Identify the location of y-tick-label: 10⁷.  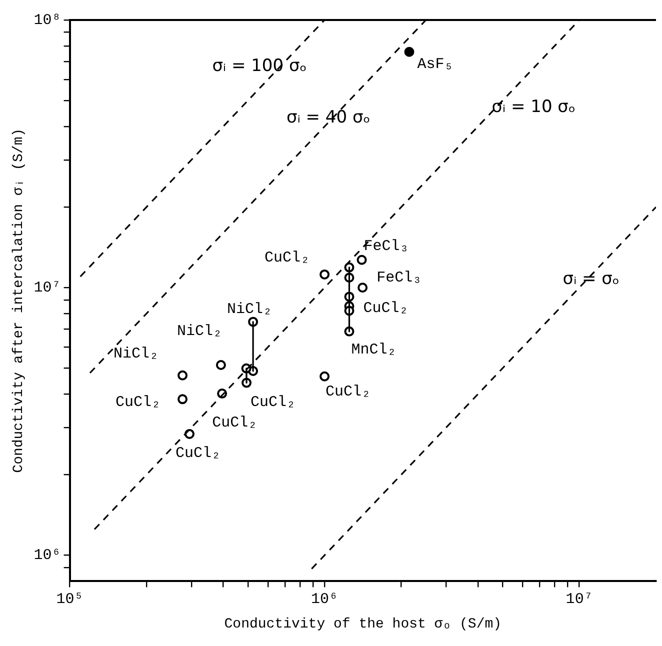
(47, 288).